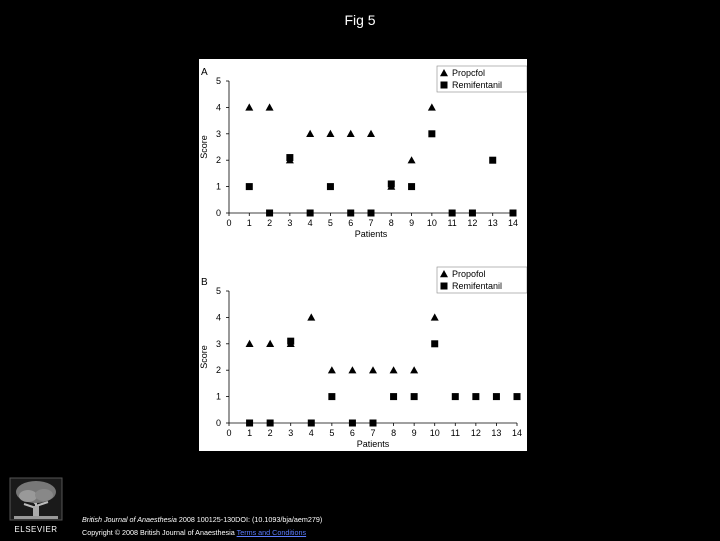 This screenshot has width=720, height=541. I want to click on panel-b-y-axis-title: Score, so click(204, 357).